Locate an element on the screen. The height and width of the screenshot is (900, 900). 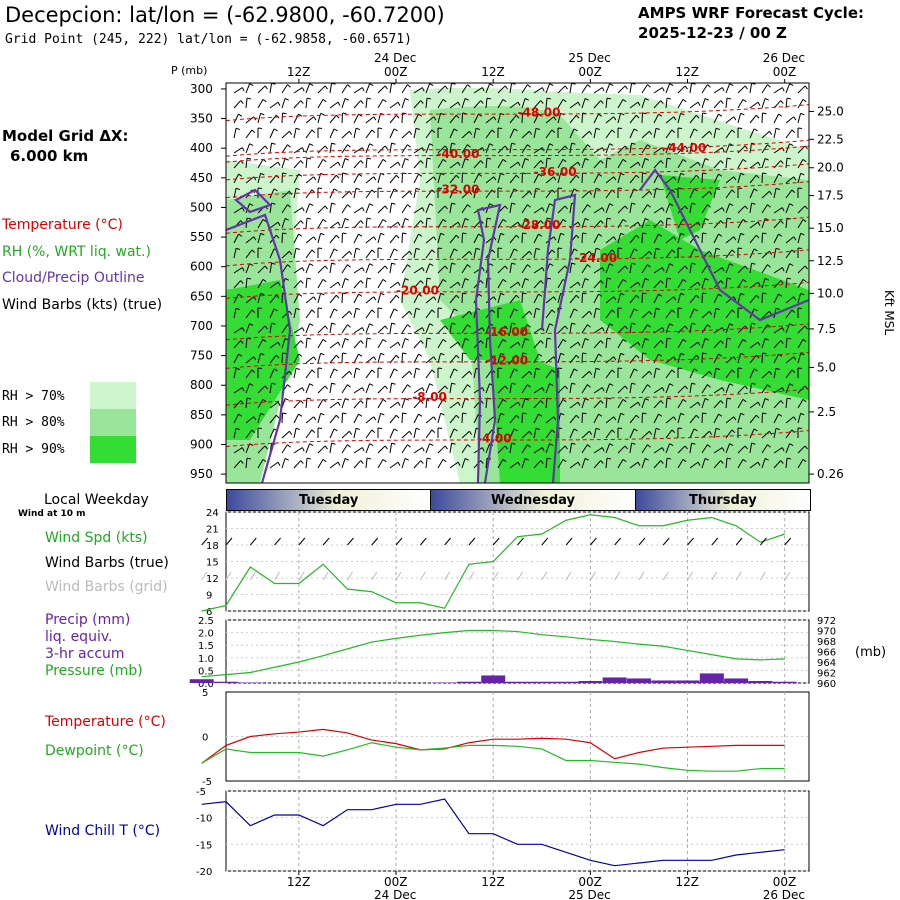
surface-wind-barb is located at coordinates (642, 541).